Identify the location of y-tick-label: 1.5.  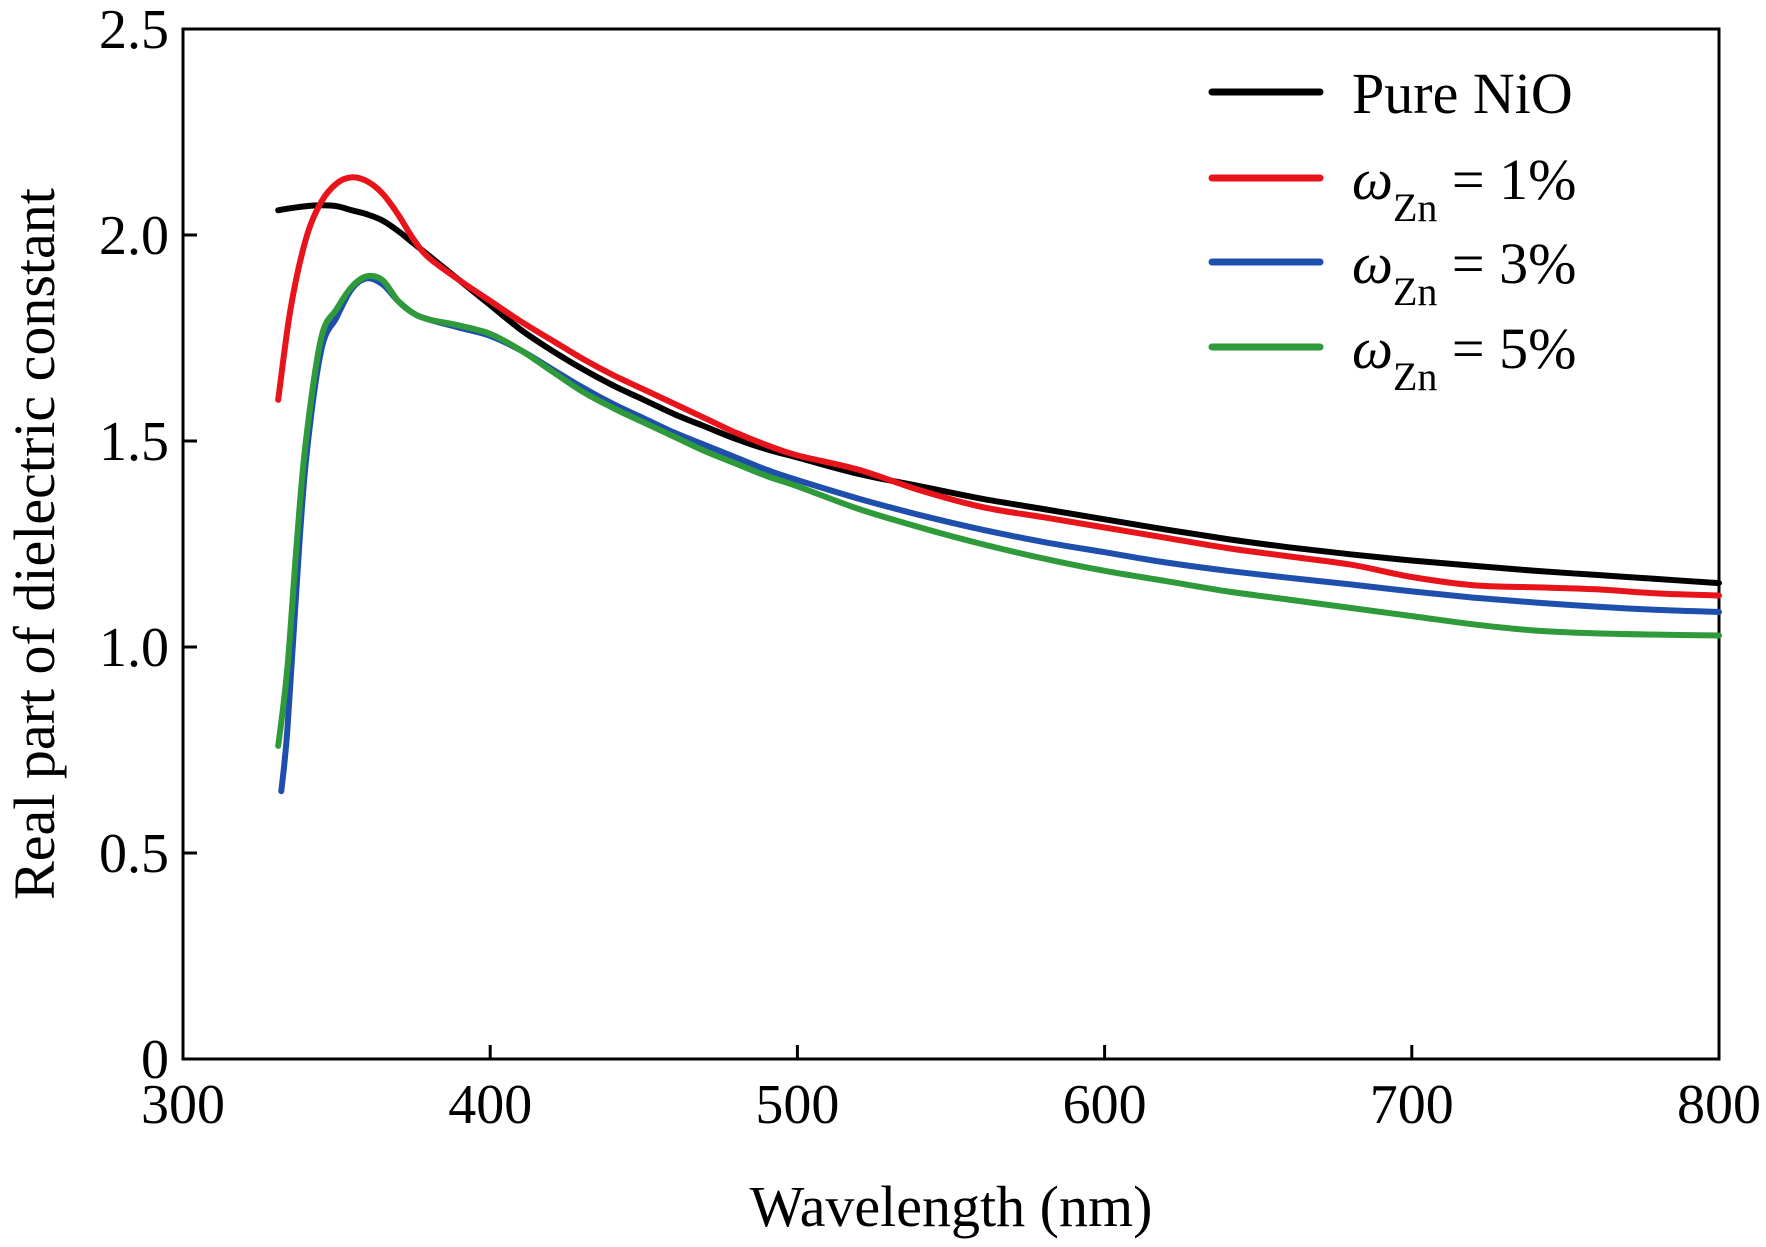
(134, 442).